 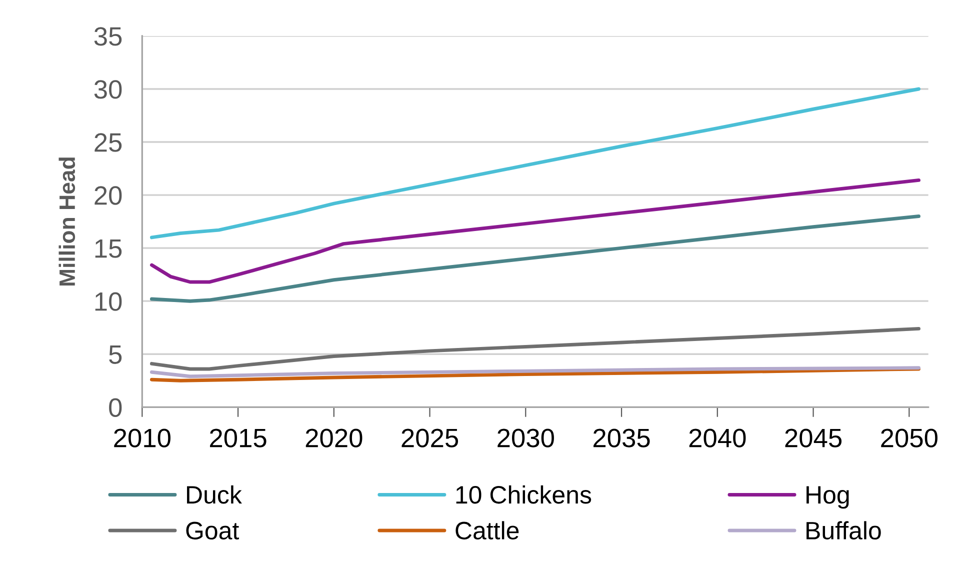 What do you see at coordinates (430, 438) in the screenshot?
I see `x-tick-label: 2025` at bounding box center [430, 438].